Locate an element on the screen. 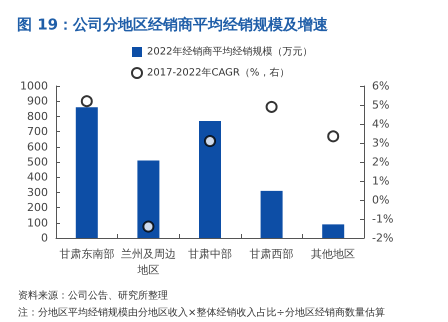 This screenshot has height=322, width=448. y2-tick-label: -1% is located at coordinates (383, 219).